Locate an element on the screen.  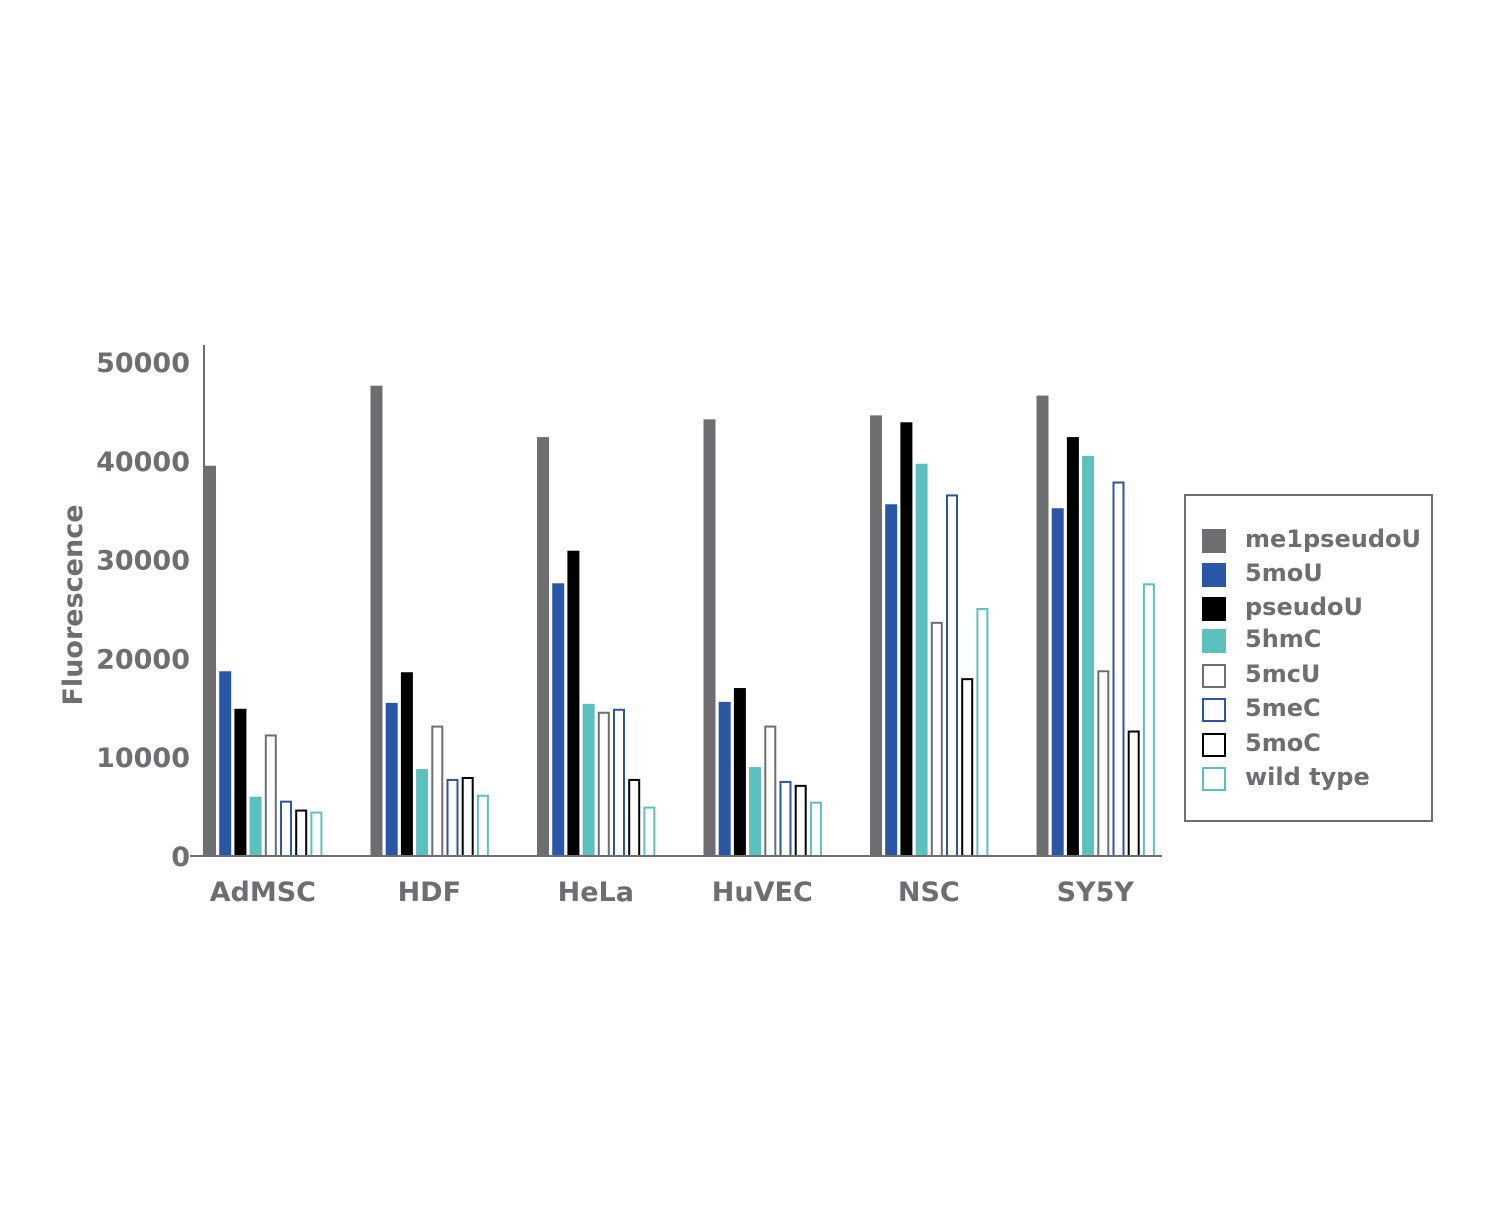
legend-label: 5mcU is located at coordinates (1282, 674).